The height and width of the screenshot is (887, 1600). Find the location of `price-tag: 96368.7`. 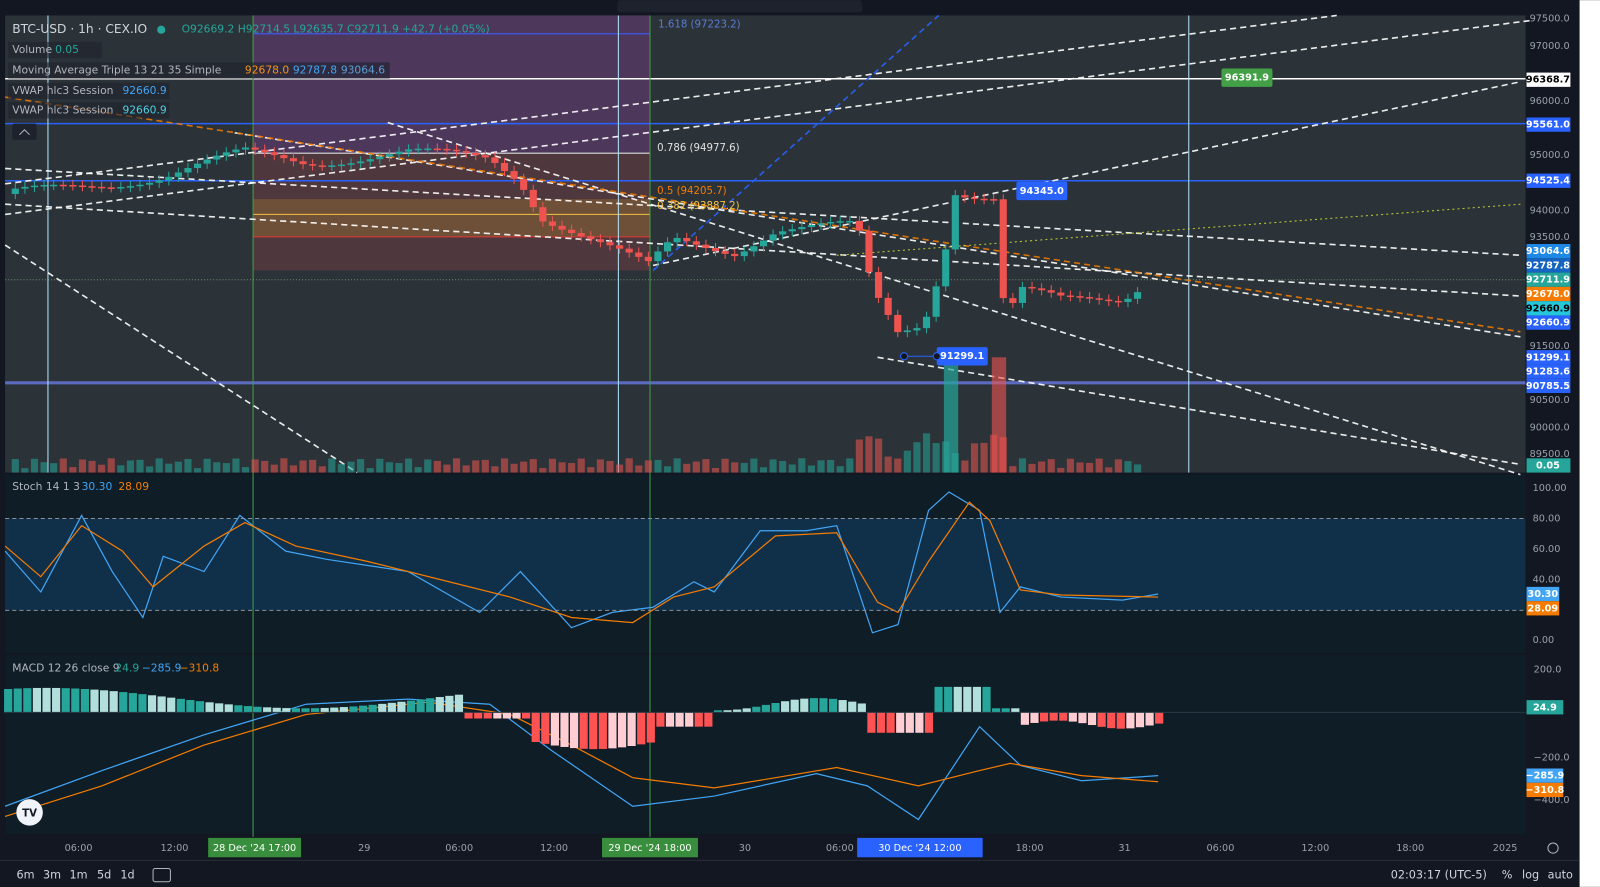

price-tag: 96368.7 is located at coordinates (1548, 80).